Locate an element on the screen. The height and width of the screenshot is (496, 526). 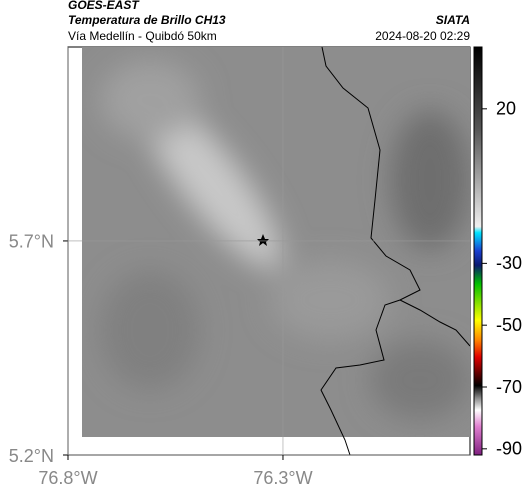
colorbar-label: -70 is located at coordinates (509, 387).